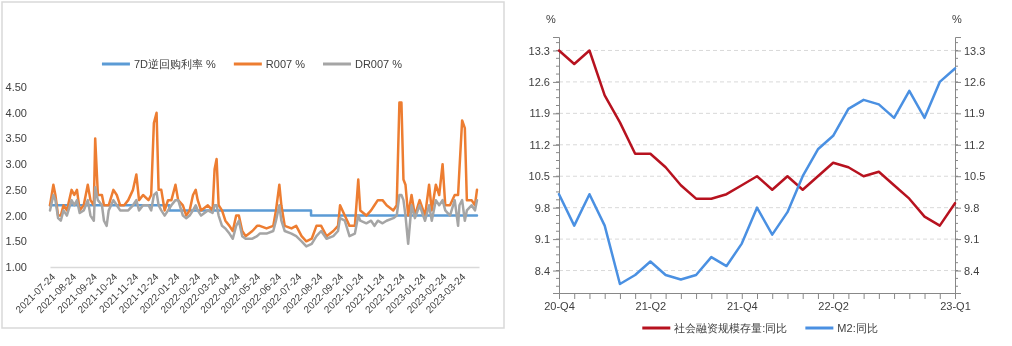 The height and width of the screenshot is (346, 1012). What do you see at coordinates (16, 87) in the screenshot?
I see `y-tick-label: 4.50` at bounding box center [16, 87].